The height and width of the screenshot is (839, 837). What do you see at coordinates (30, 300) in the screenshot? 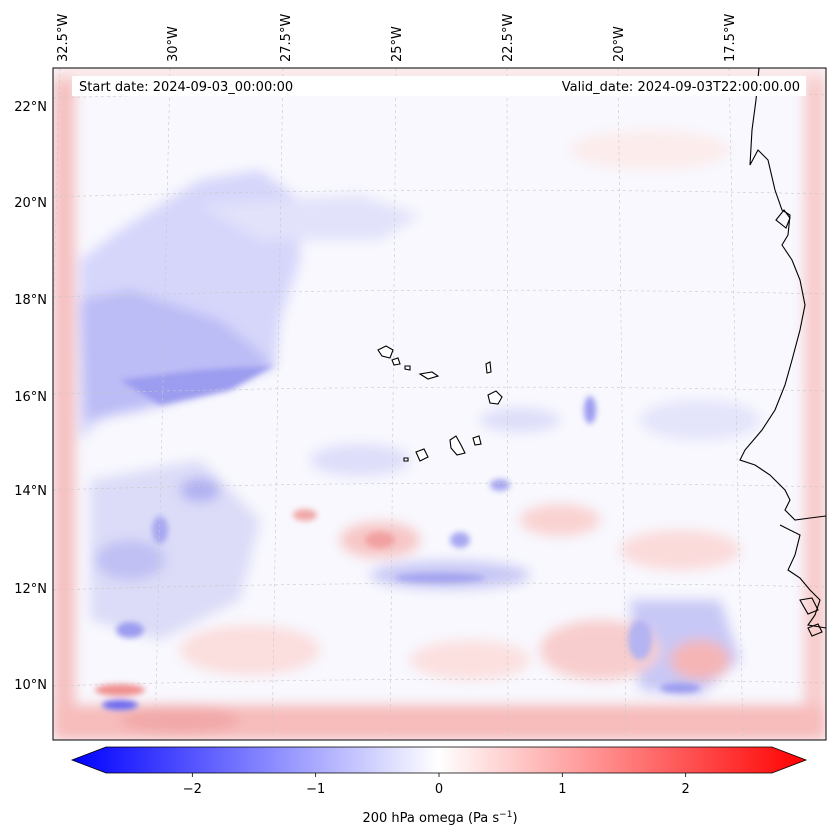
I see `lat-label: 18°N` at bounding box center [30, 300].